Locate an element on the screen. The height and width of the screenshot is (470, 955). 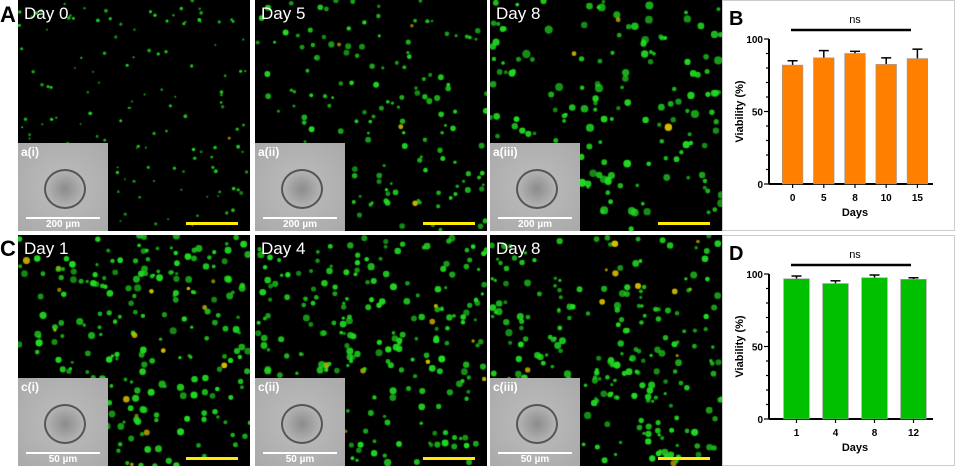
inset-label: c(ii) is located at coordinates (269, 387).